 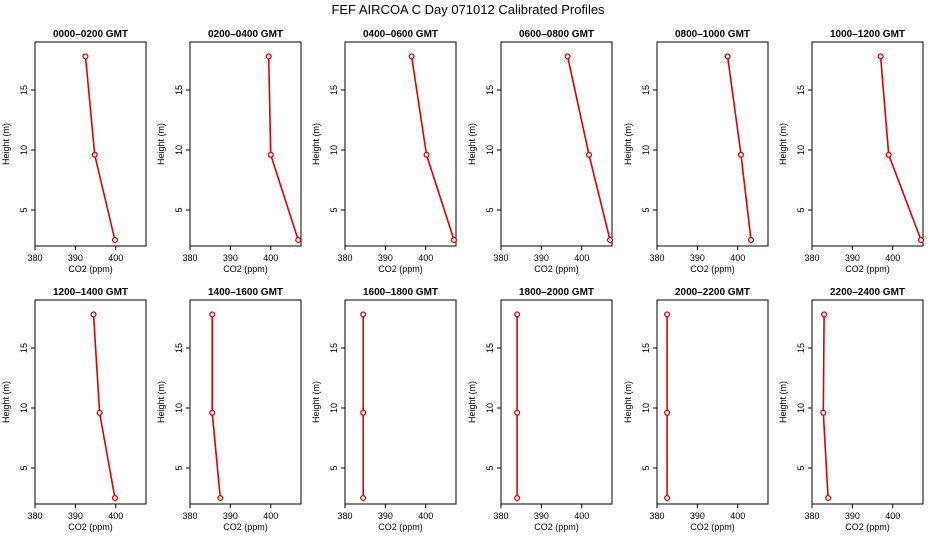 What do you see at coordinates (712, 292) in the screenshot?
I see `panel-title: 2000–2200 GMT` at bounding box center [712, 292].